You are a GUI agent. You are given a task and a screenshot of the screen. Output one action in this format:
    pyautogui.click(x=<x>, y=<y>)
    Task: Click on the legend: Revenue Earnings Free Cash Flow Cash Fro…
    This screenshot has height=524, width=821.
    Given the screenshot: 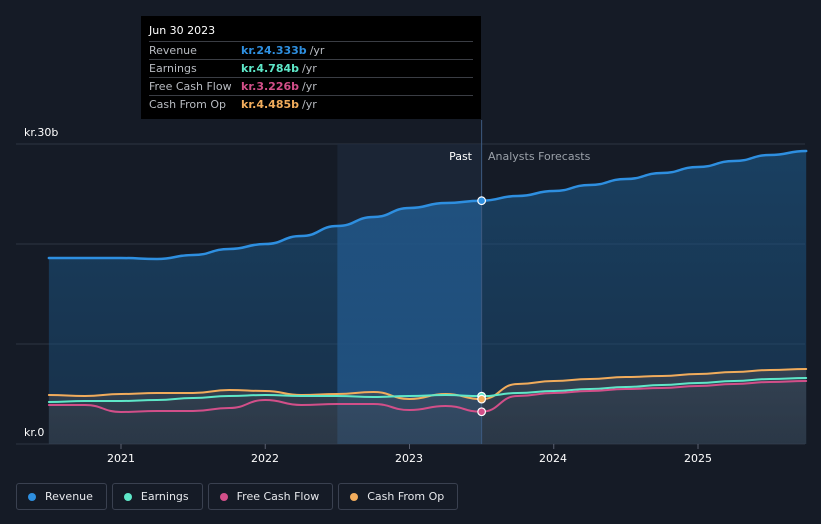 What is the action you would take?
    pyautogui.click(x=237, y=496)
    